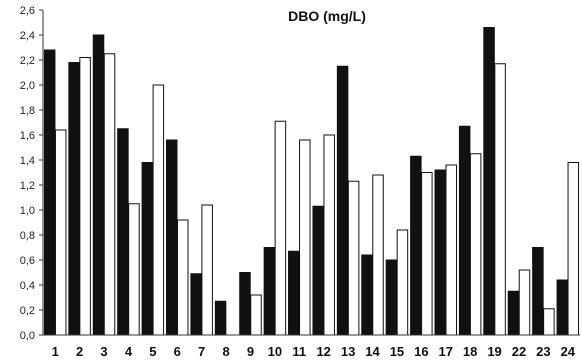  Describe the element at coordinates (79, 351) in the screenshot. I see `x-tick-label: 2` at that location.